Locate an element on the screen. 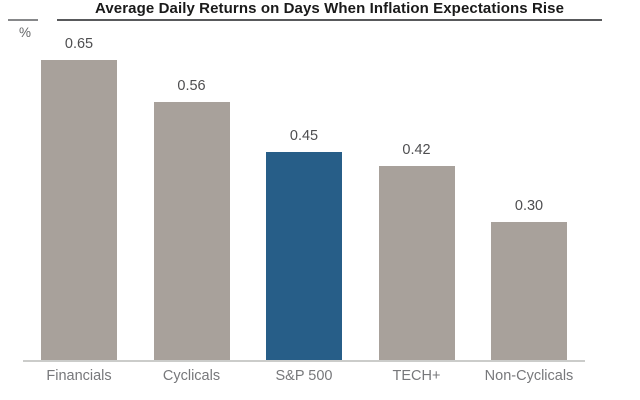  category-label: Non-Cyclicals is located at coordinates (529, 376).